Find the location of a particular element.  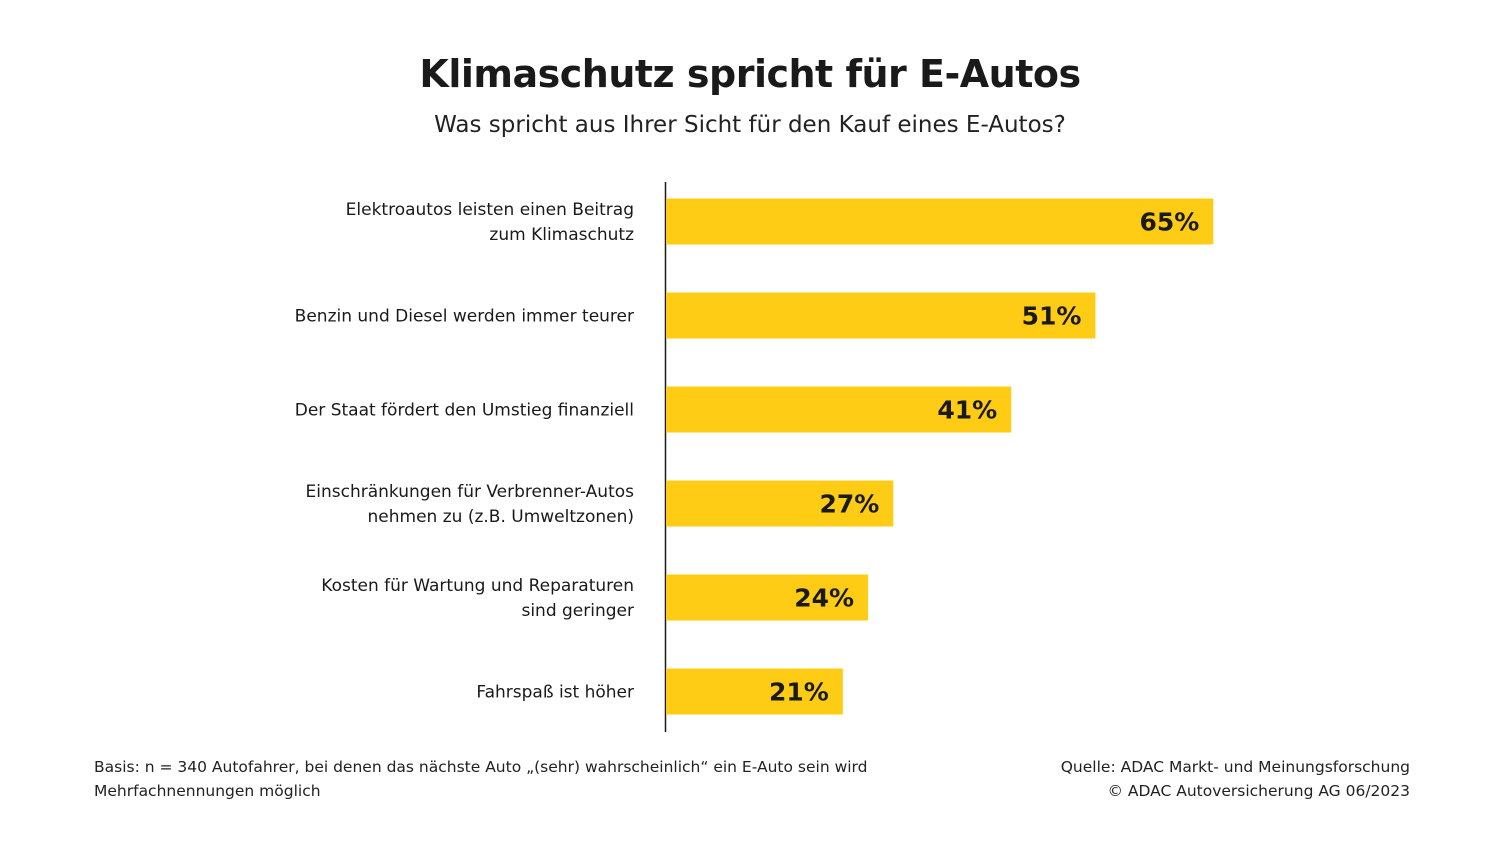

footer-multi: Mehrfachnennungen möglich is located at coordinates (207, 791).